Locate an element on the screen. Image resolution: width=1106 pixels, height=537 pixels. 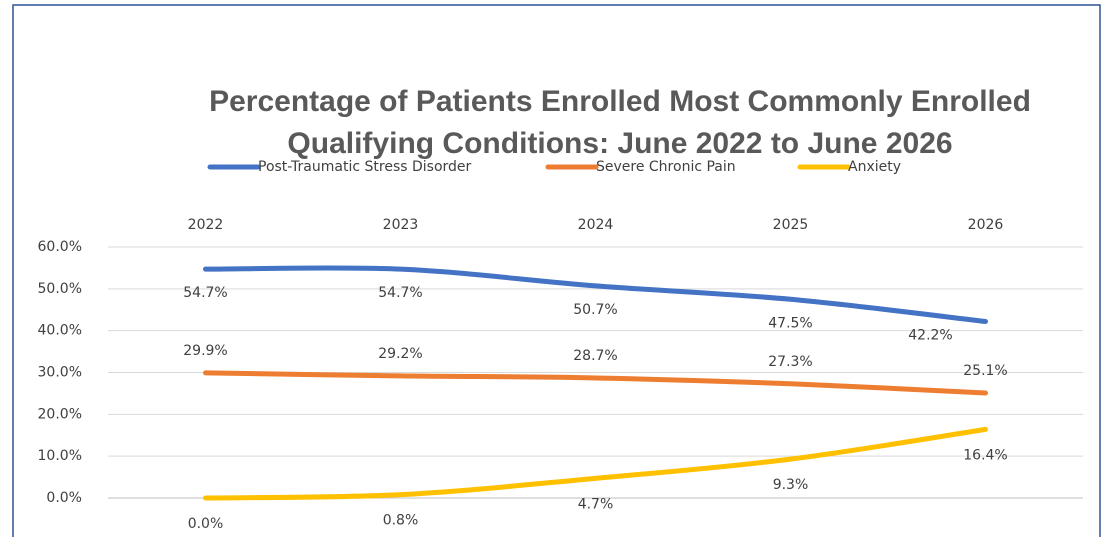
data-label: 0.8% is located at coordinates (401, 521).